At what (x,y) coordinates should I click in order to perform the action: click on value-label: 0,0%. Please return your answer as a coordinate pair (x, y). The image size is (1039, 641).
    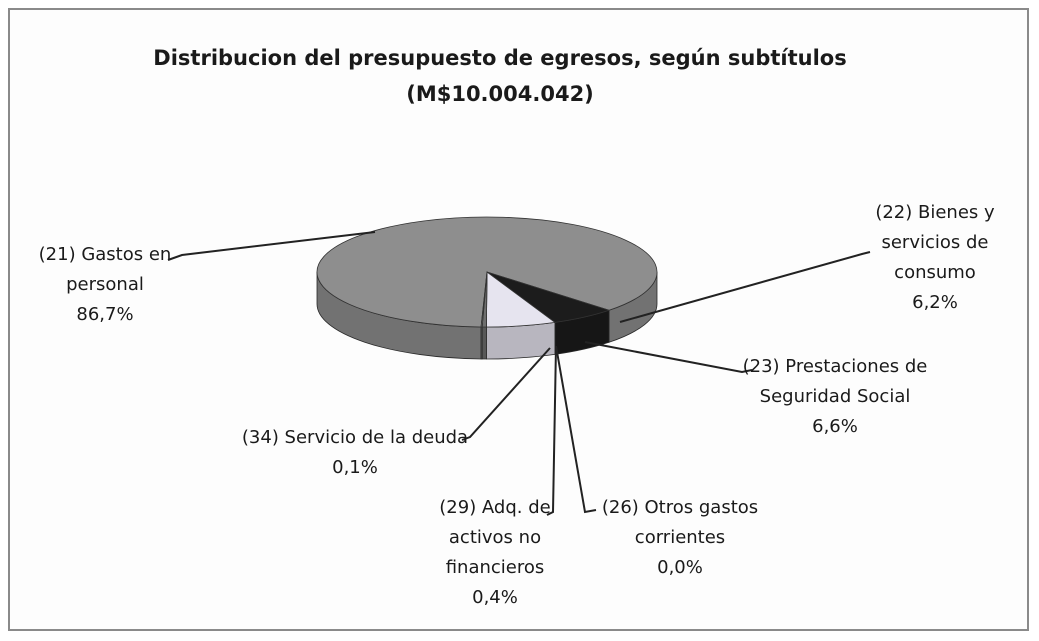
    Looking at the image, I should click on (680, 567).